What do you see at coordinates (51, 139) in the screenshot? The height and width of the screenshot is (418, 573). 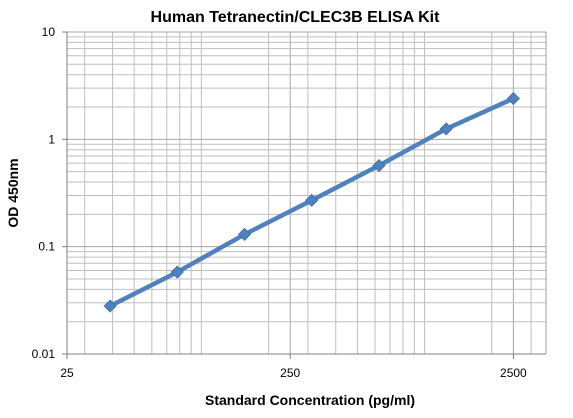 I see `y-tick-label: 1` at bounding box center [51, 139].